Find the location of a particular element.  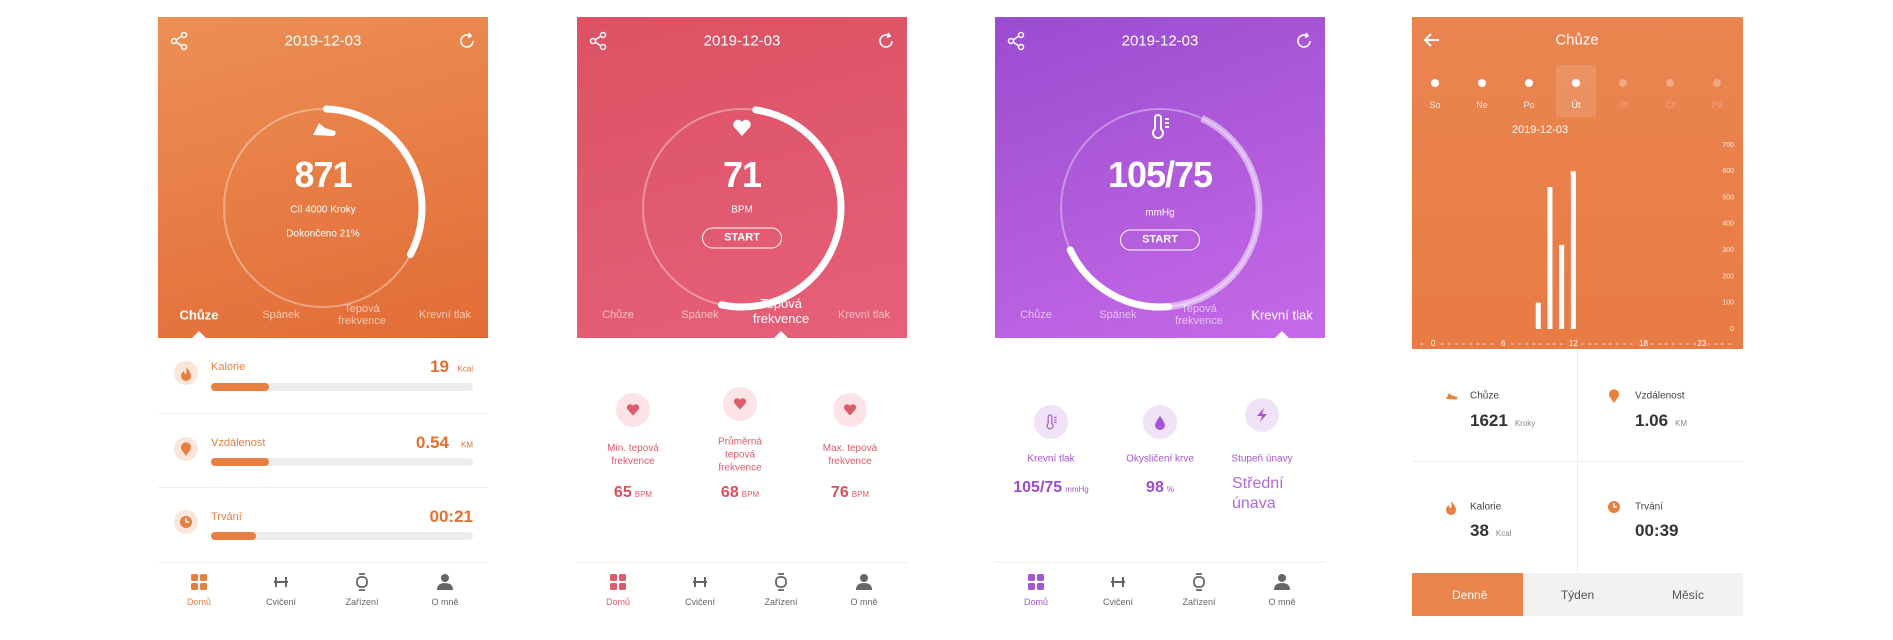

tab-indicator is located at coordinates (199, 334).